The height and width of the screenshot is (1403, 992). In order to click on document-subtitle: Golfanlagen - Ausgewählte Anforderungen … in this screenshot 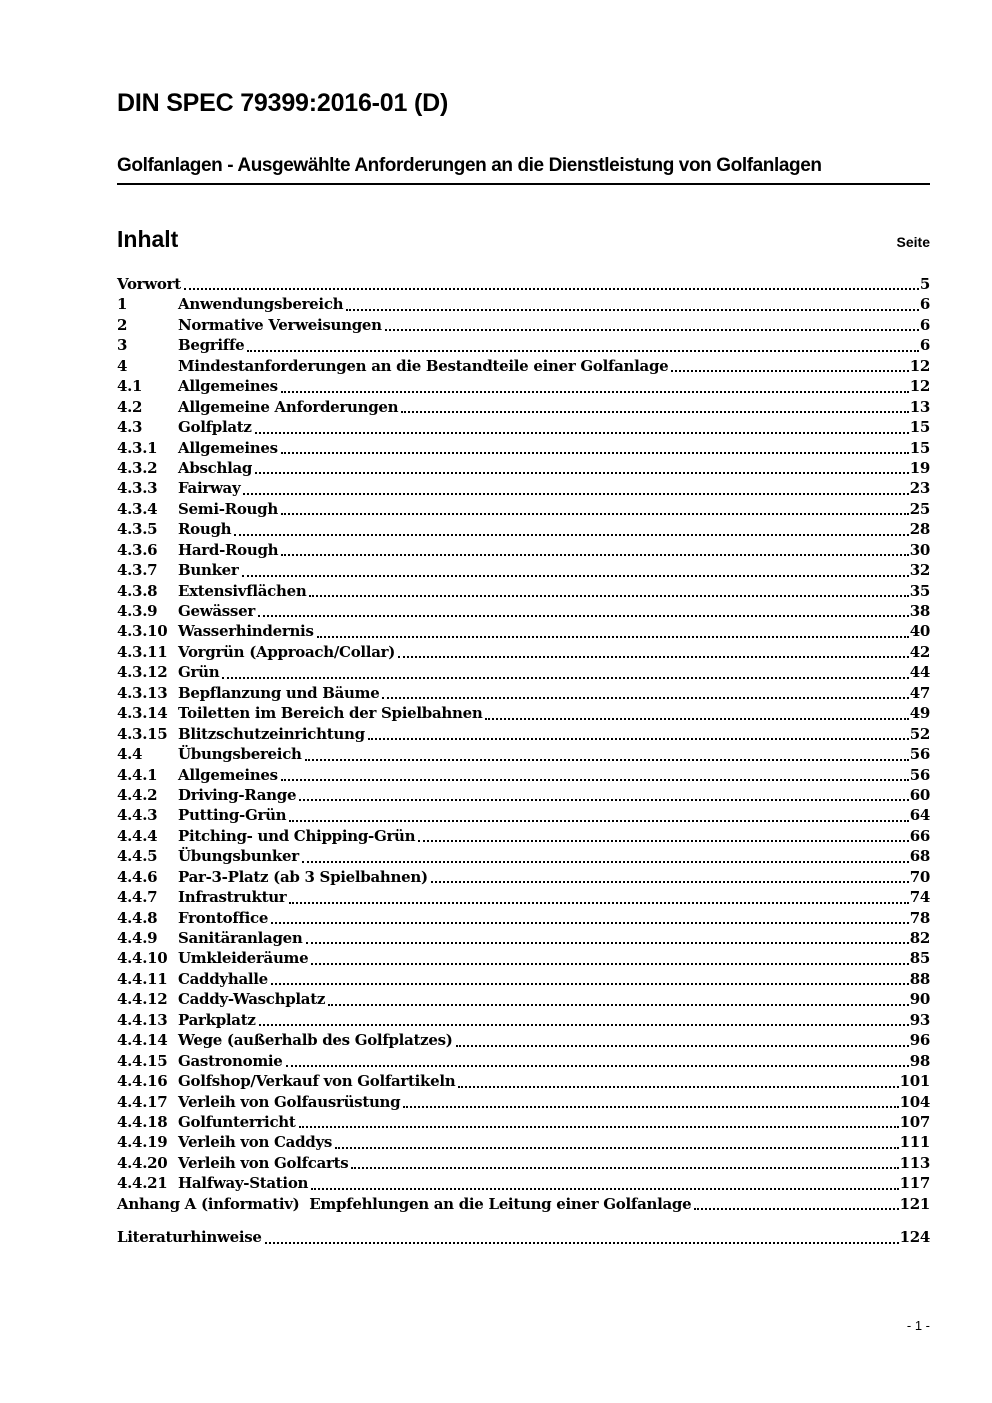, I will do `click(469, 165)`.